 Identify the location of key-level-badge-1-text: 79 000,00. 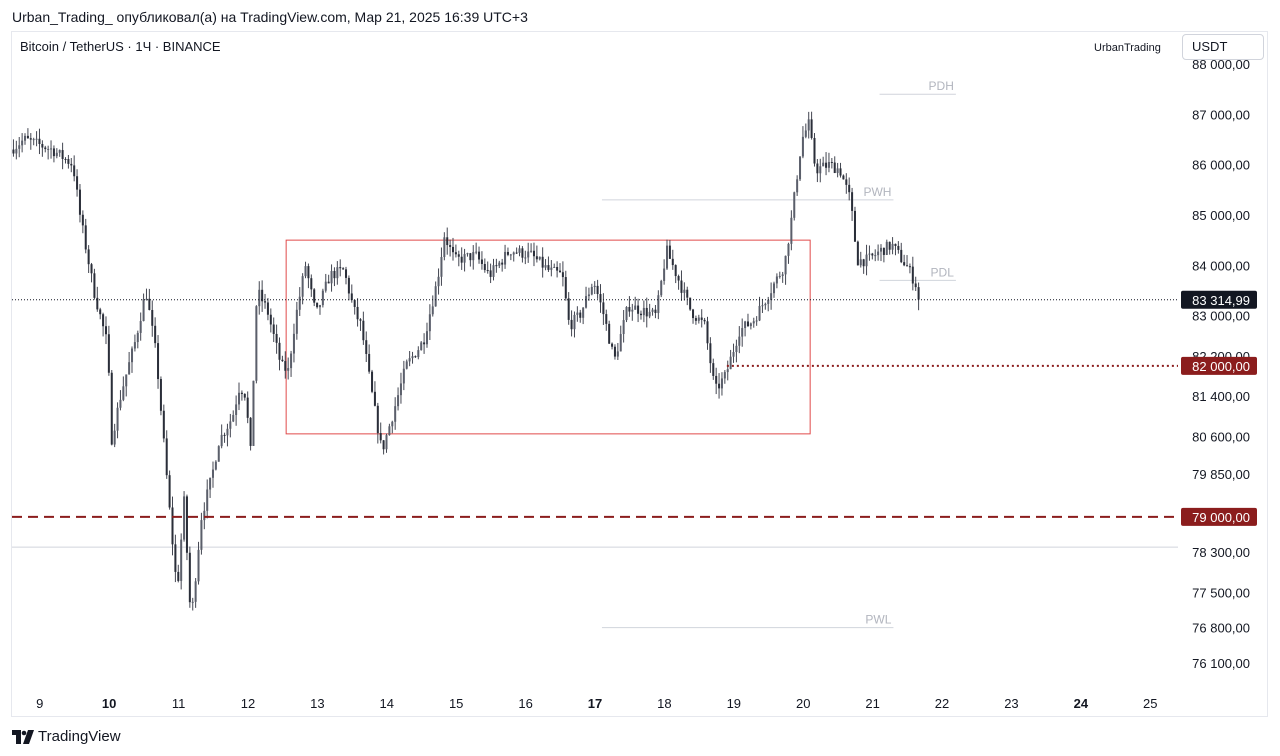
(1221, 517).